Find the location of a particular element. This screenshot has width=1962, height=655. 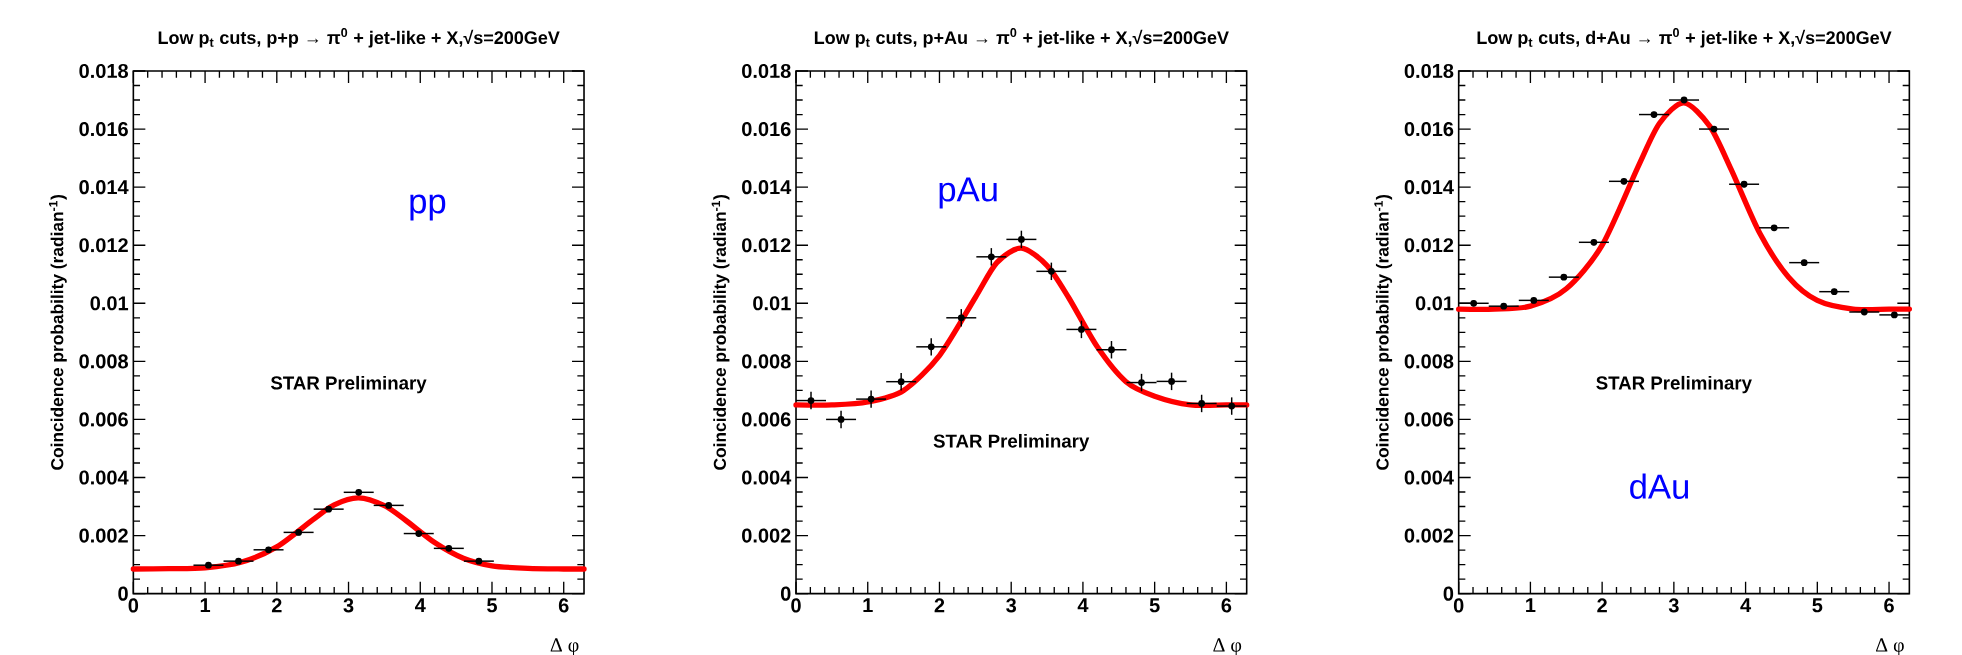

chart-title: Low p$_{t}$ cuts, p+p → π$^{0}$ + jet-like + X,√s=200GeV is located at coordinates (359, 38).